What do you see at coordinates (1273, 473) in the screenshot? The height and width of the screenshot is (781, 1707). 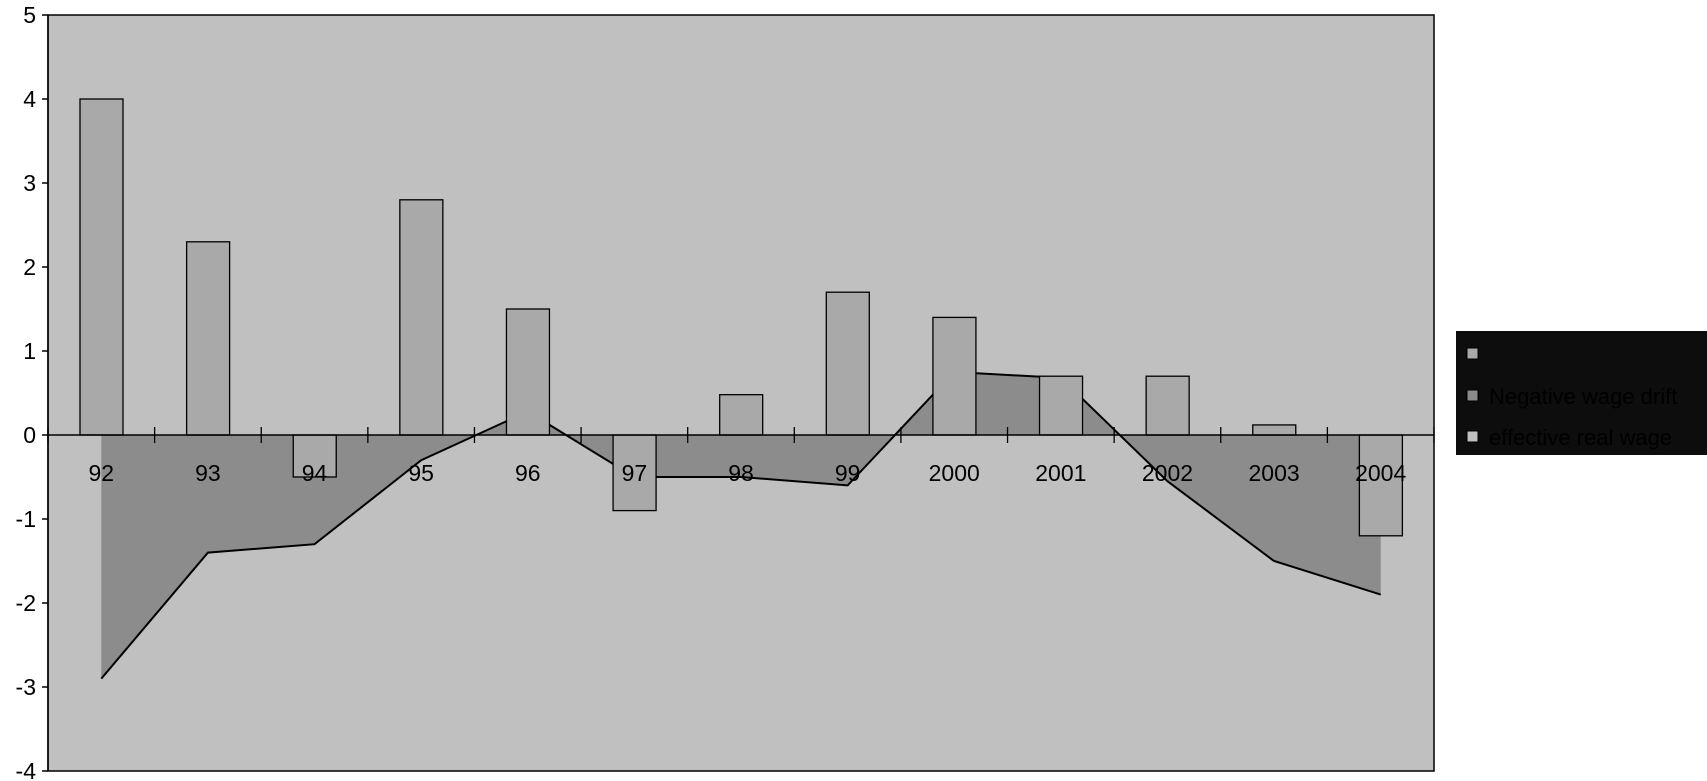 I see `x-tick-label: 2003` at bounding box center [1273, 473].